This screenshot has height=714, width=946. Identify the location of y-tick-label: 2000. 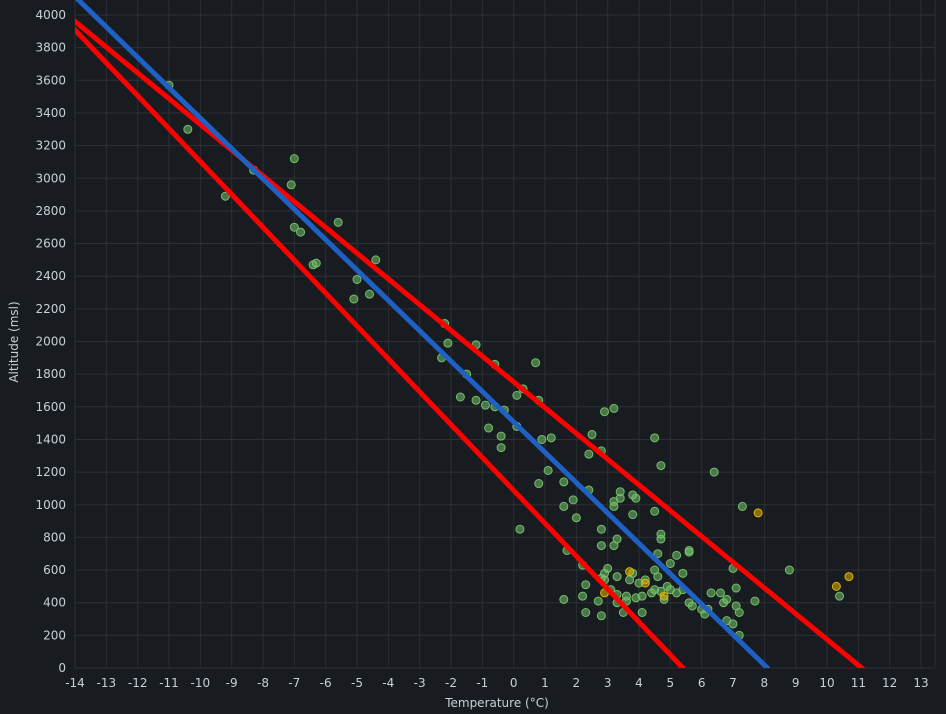
(50, 342).